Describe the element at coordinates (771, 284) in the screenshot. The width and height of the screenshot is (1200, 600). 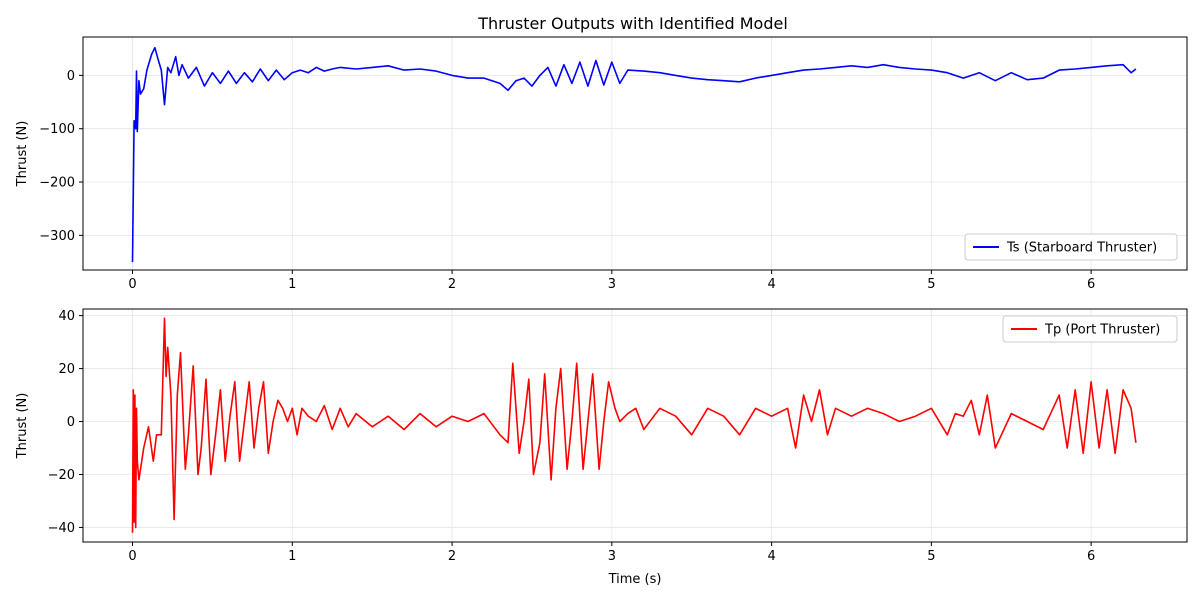
I see `starboard-x-tick-label: 4` at that location.